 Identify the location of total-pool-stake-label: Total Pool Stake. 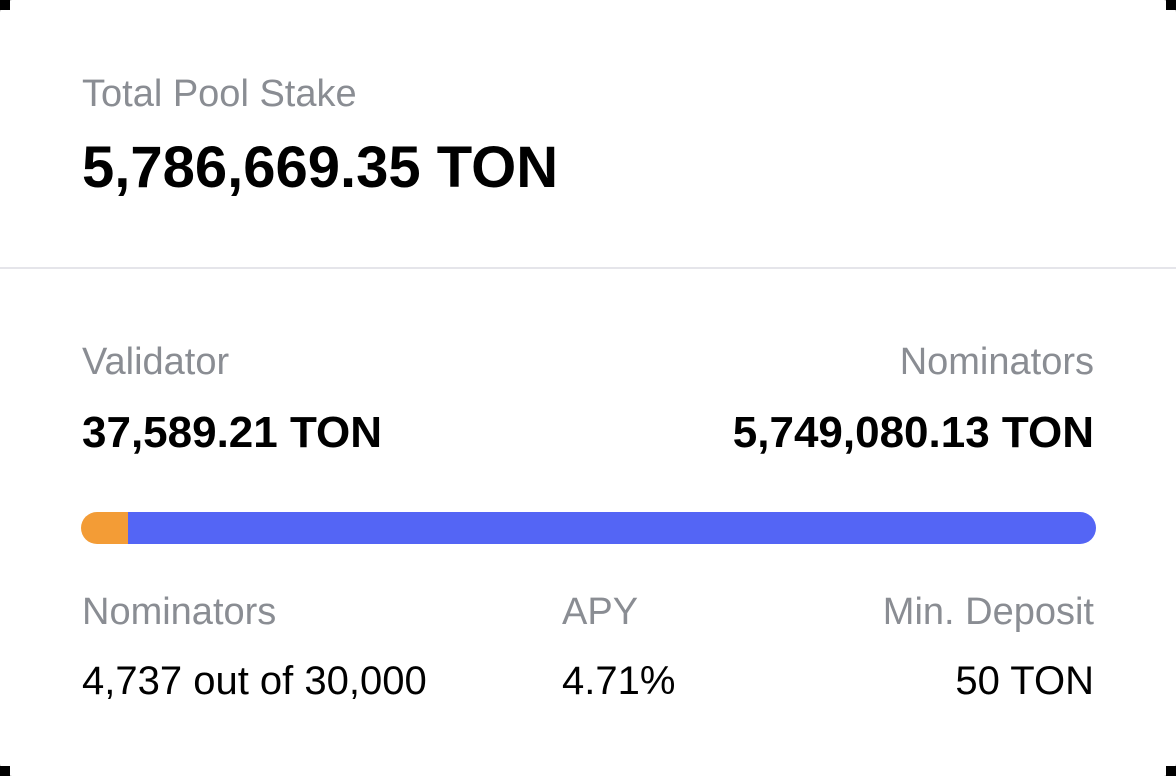
(219, 94).